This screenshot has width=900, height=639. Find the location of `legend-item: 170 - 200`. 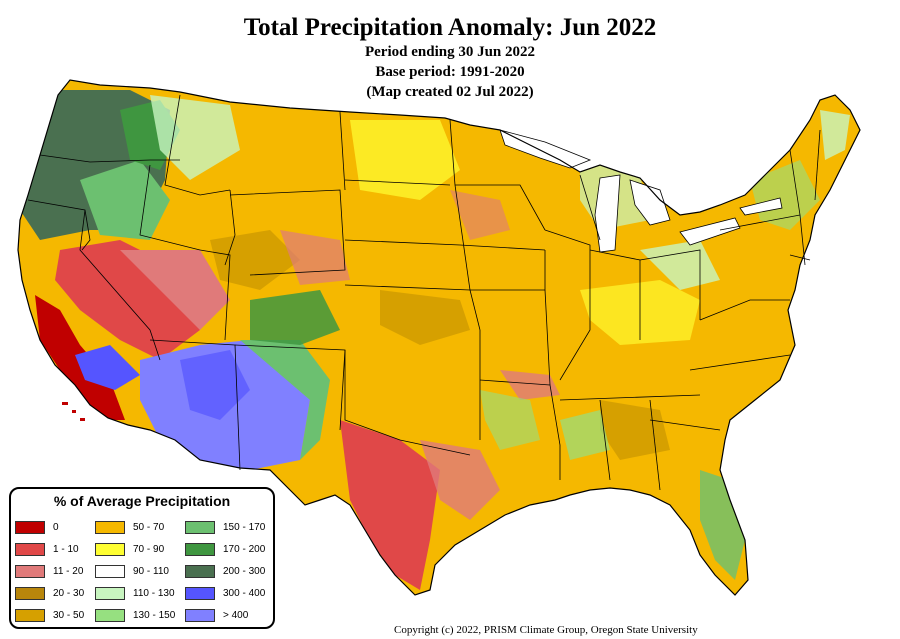

legend-item: 170 - 200 is located at coordinates (225, 549).